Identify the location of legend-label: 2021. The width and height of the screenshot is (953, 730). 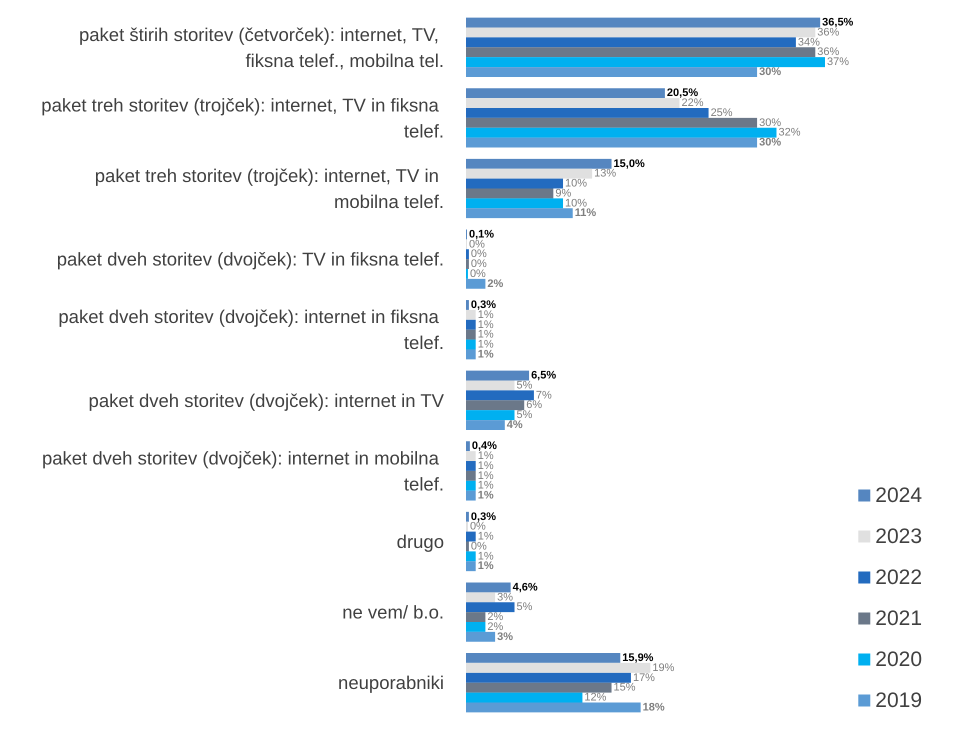
(898, 618).